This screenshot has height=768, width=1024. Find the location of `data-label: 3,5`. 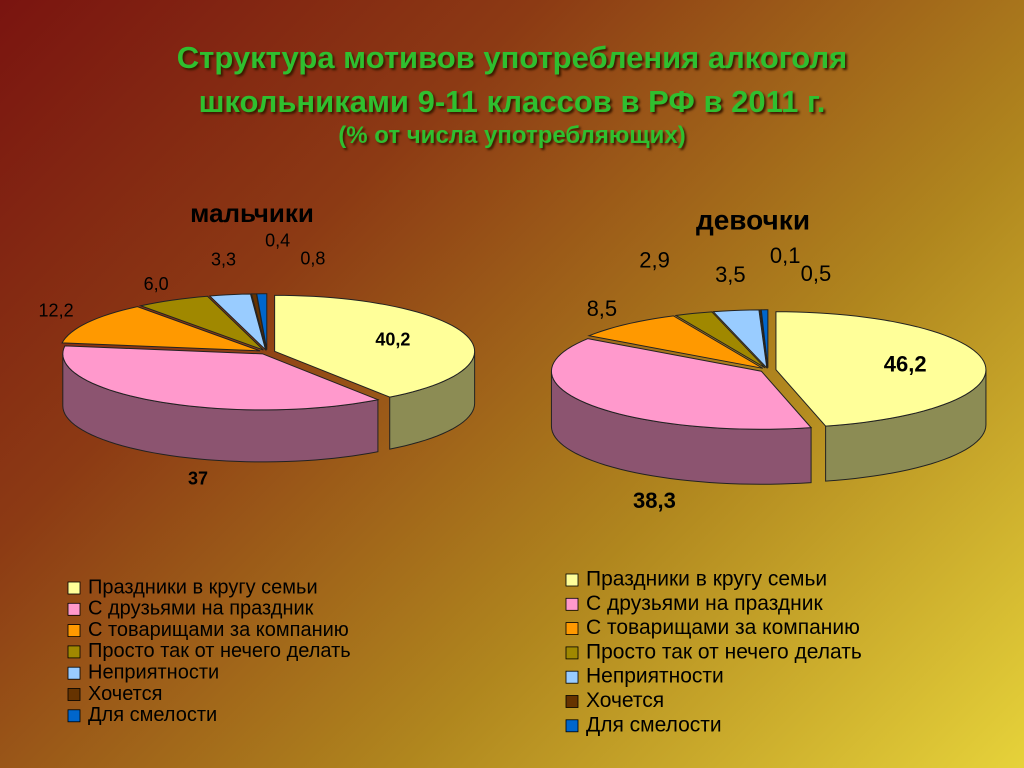

data-label: 3,5 is located at coordinates (730, 274).